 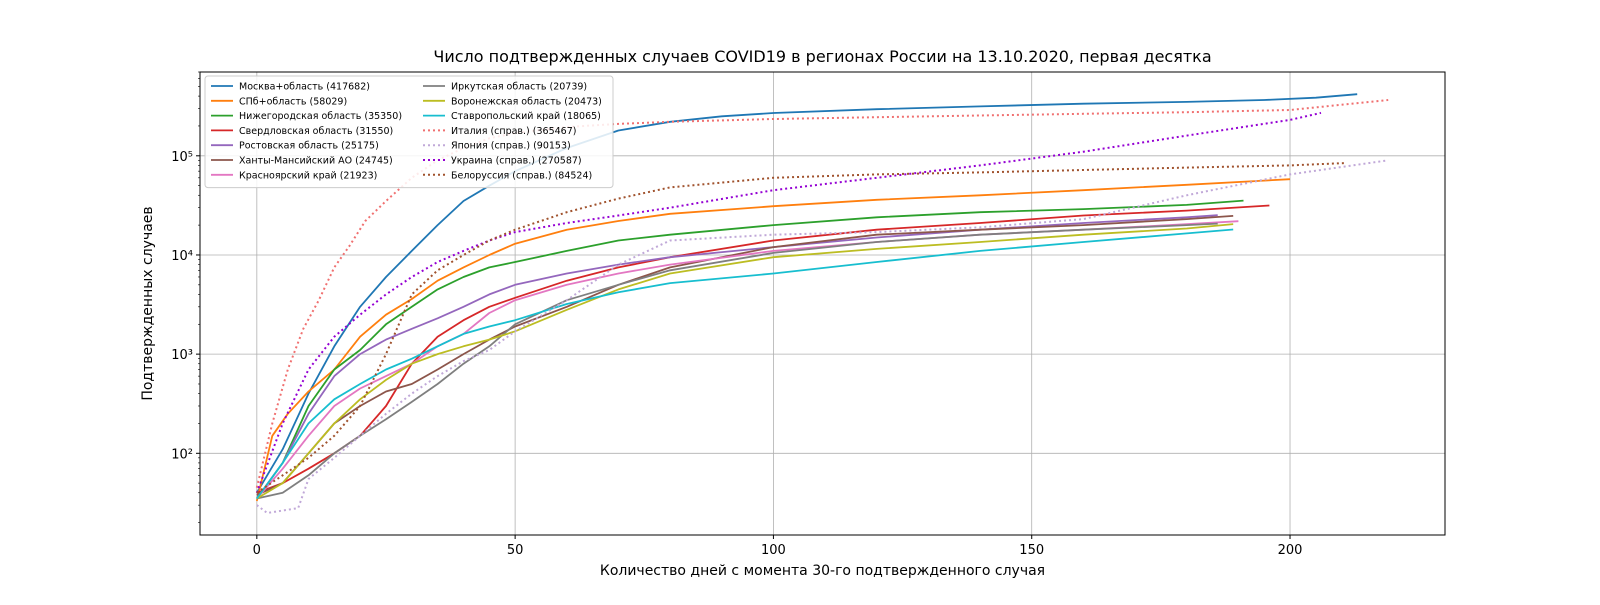 I want to click on legend-label: Белоруссия (справ.) (84524), so click(x=521, y=175).